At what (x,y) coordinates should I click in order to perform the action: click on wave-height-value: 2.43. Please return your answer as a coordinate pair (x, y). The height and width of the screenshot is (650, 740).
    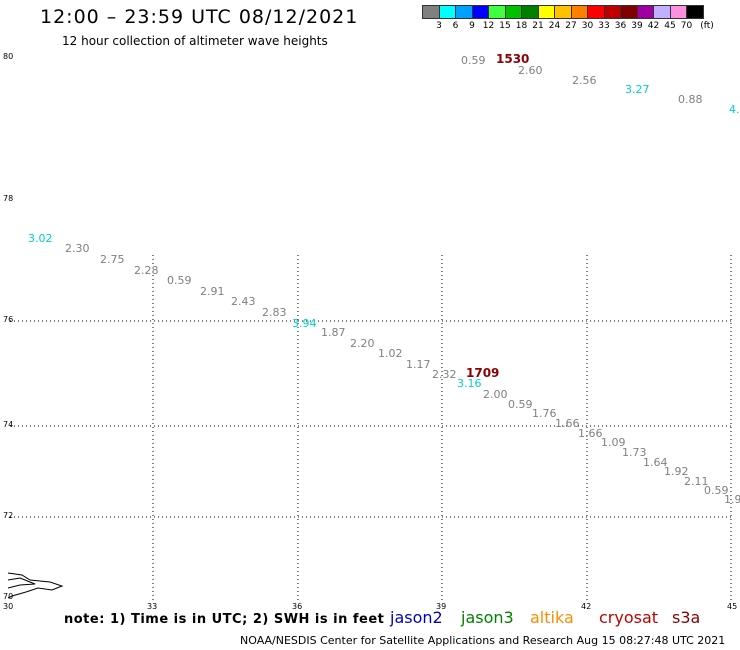
    Looking at the image, I should click on (243, 301).